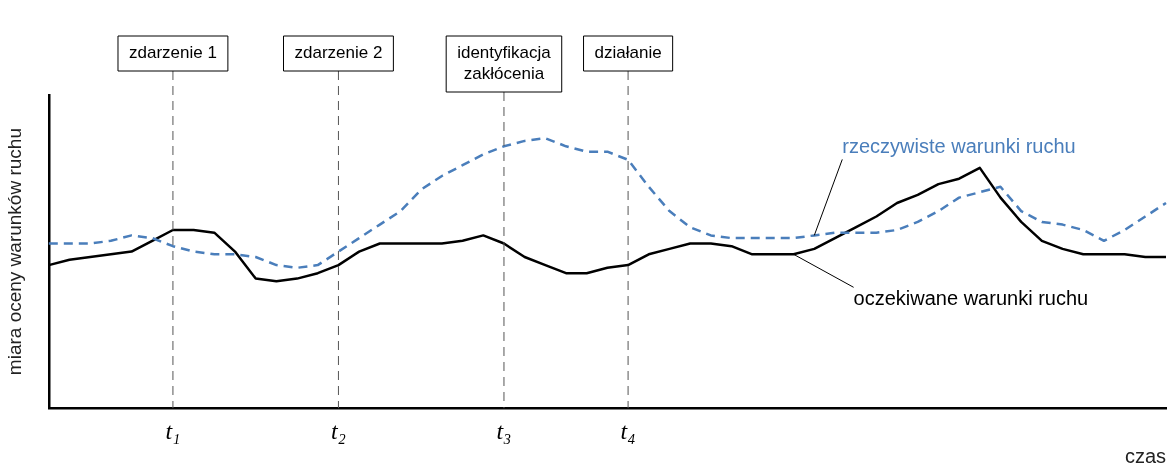  I want to click on series-label: oczekiwane warunki ruchu, so click(971, 297).